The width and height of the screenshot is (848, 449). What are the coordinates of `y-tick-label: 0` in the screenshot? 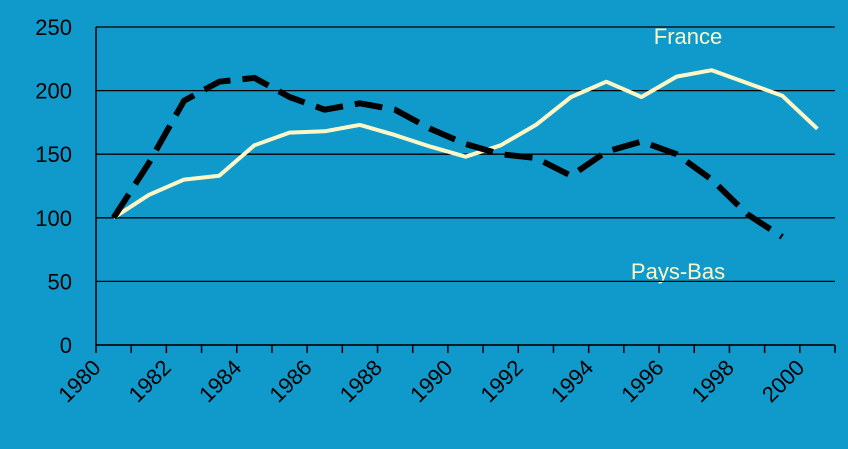 It's located at (66, 345).